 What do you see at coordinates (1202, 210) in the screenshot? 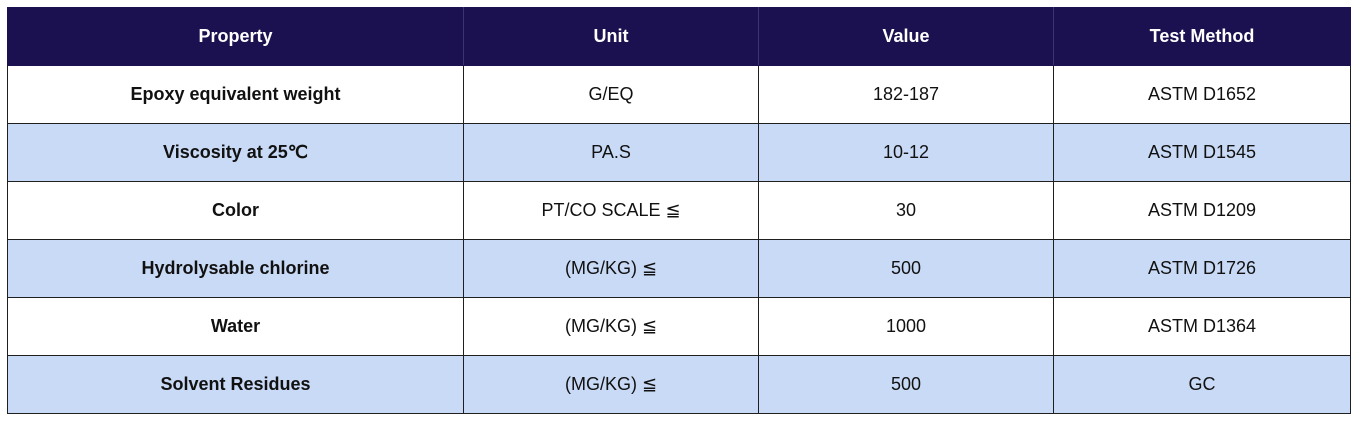
I see `cell-test-method: ASTM D1209` at bounding box center [1202, 210].